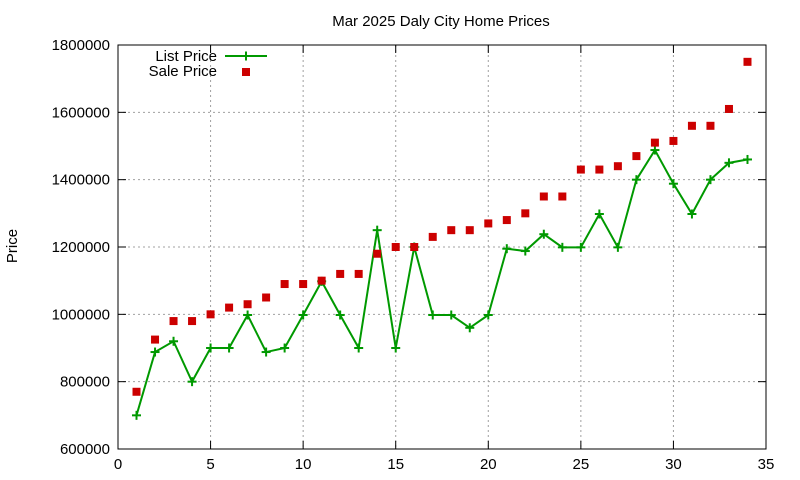 The width and height of the screenshot is (800, 480). What do you see at coordinates (118, 464) in the screenshot?
I see `x-tick-label: 0` at bounding box center [118, 464].